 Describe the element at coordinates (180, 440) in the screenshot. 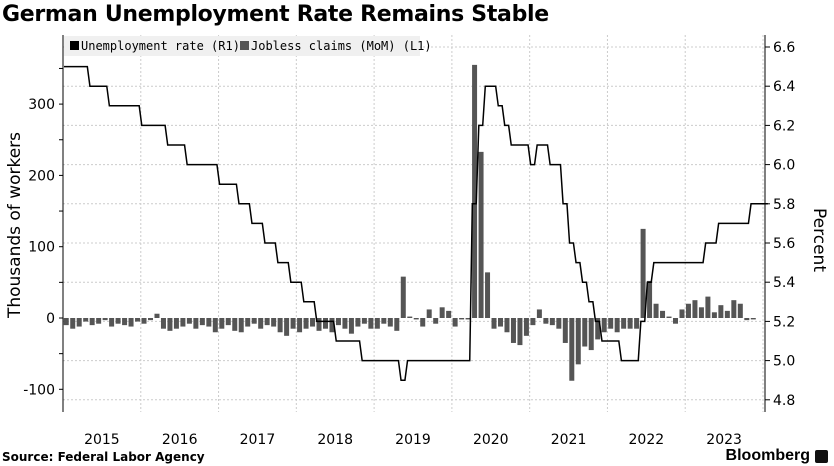

I see `x-tick-label: 2016` at that location.